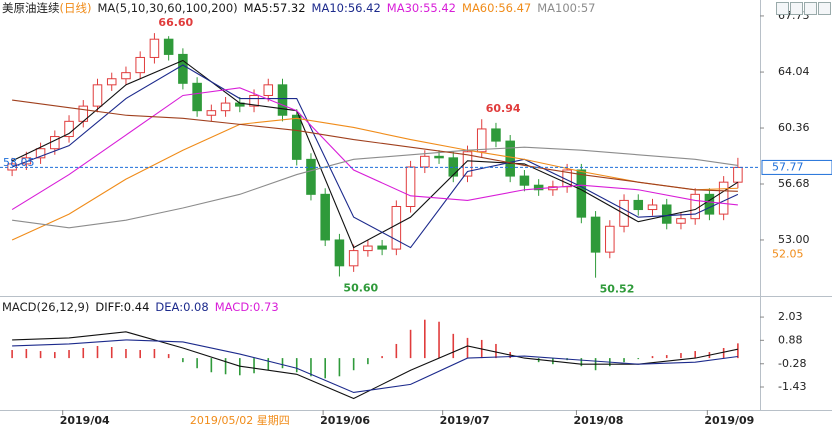 The height and width of the screenshot is (431, 832). Describe the element at coordinates (792, 363) in the screenshot. I see `y-tick-label: -0.28` at that location.